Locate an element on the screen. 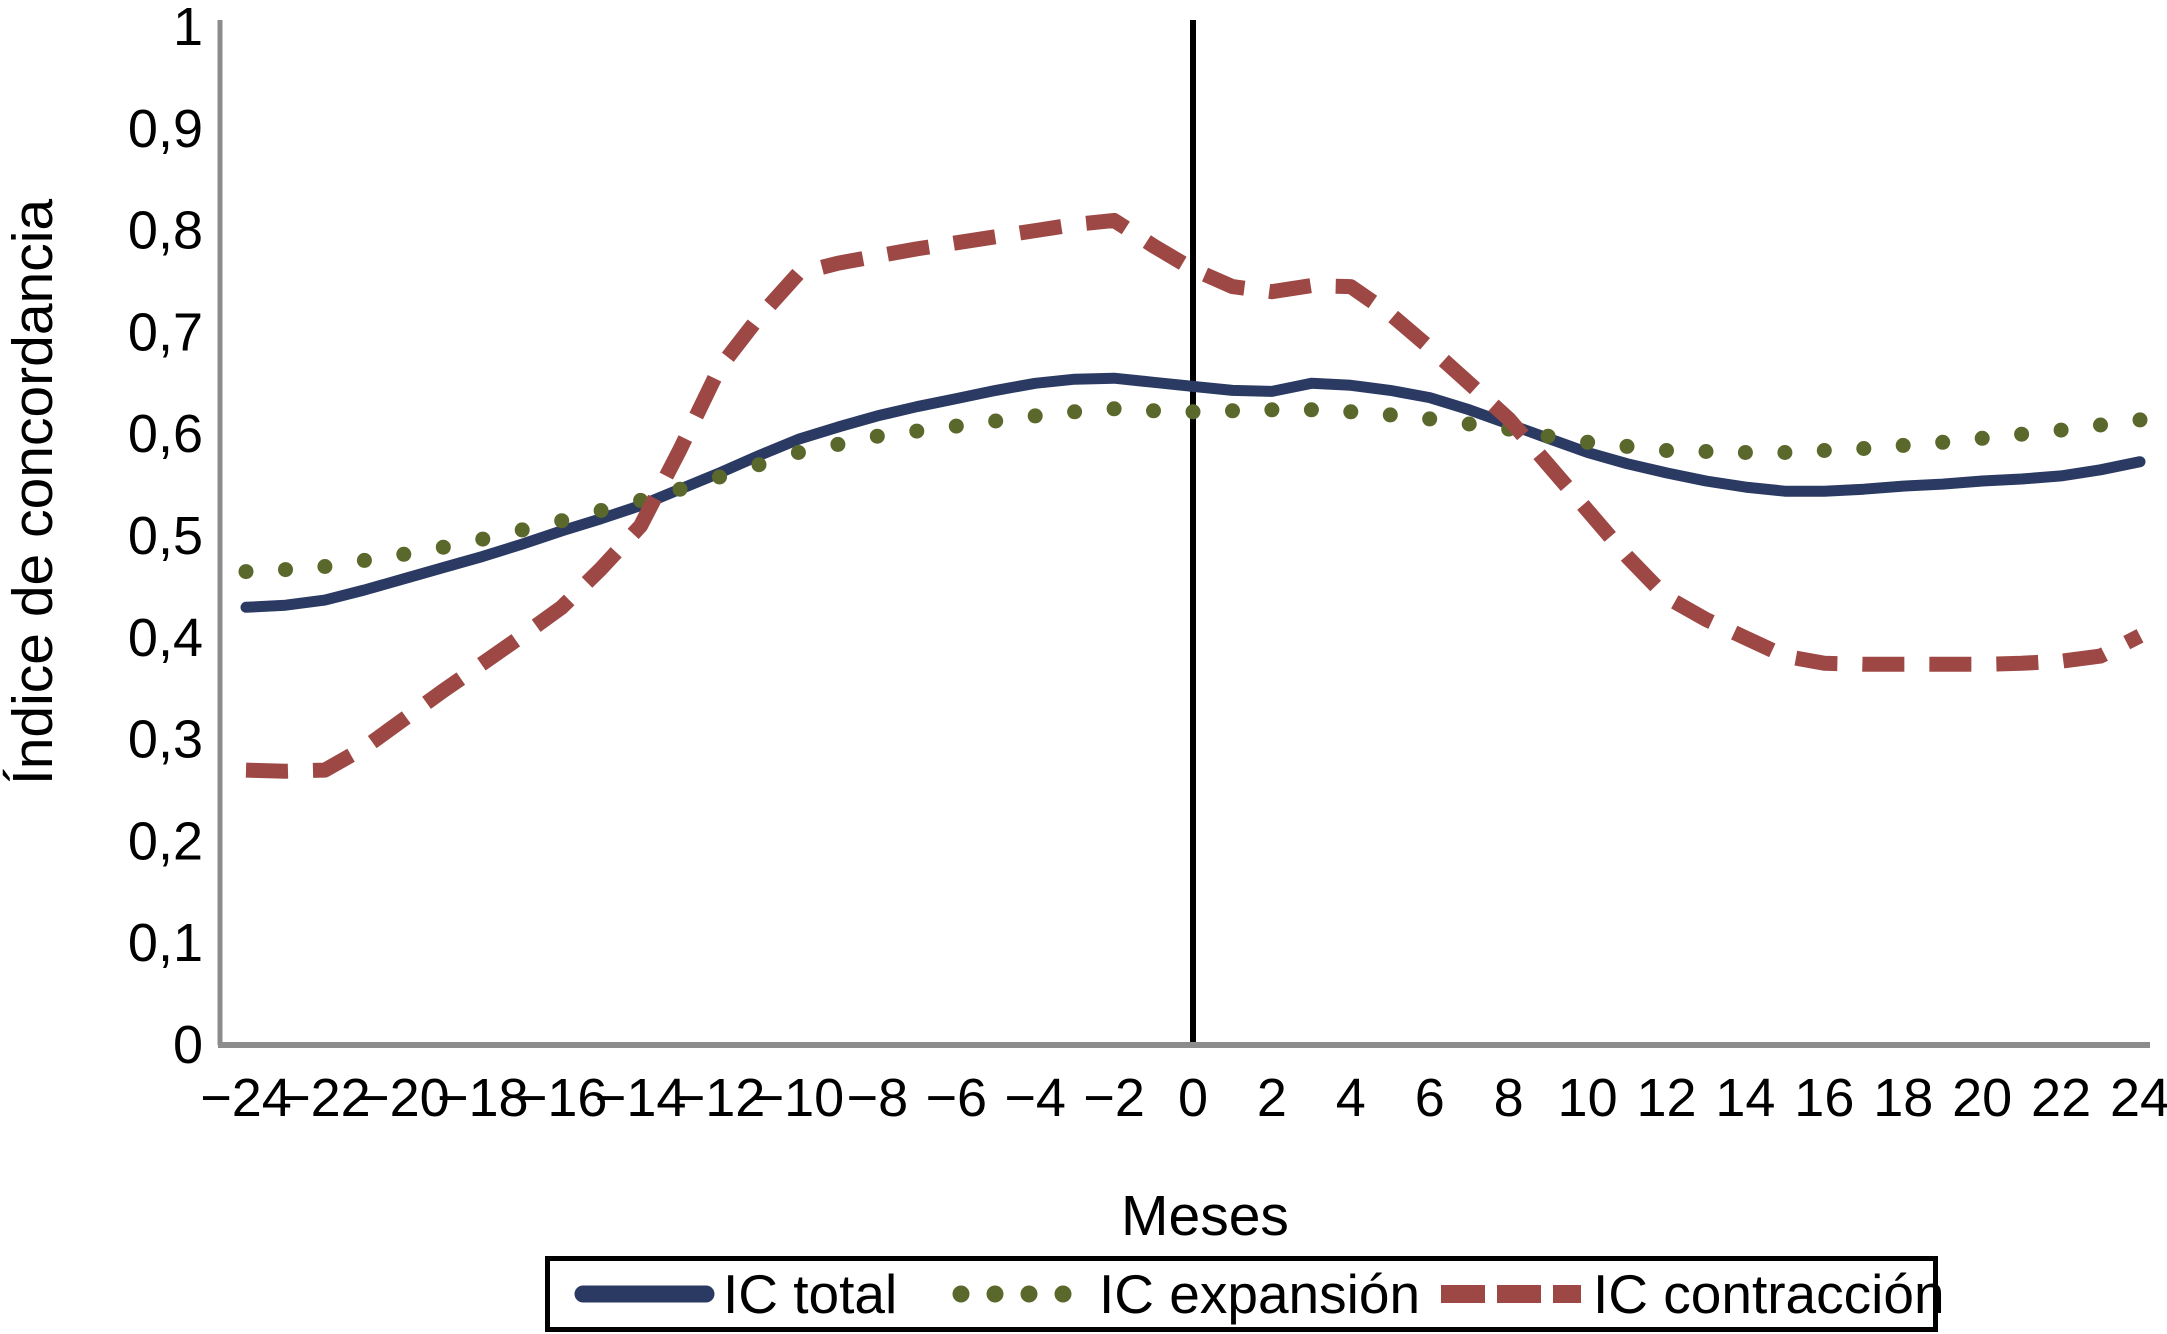 This screenshot has height=1334, width=2167. x-tick-label: 14 is located at coordinates (1745, 1098).